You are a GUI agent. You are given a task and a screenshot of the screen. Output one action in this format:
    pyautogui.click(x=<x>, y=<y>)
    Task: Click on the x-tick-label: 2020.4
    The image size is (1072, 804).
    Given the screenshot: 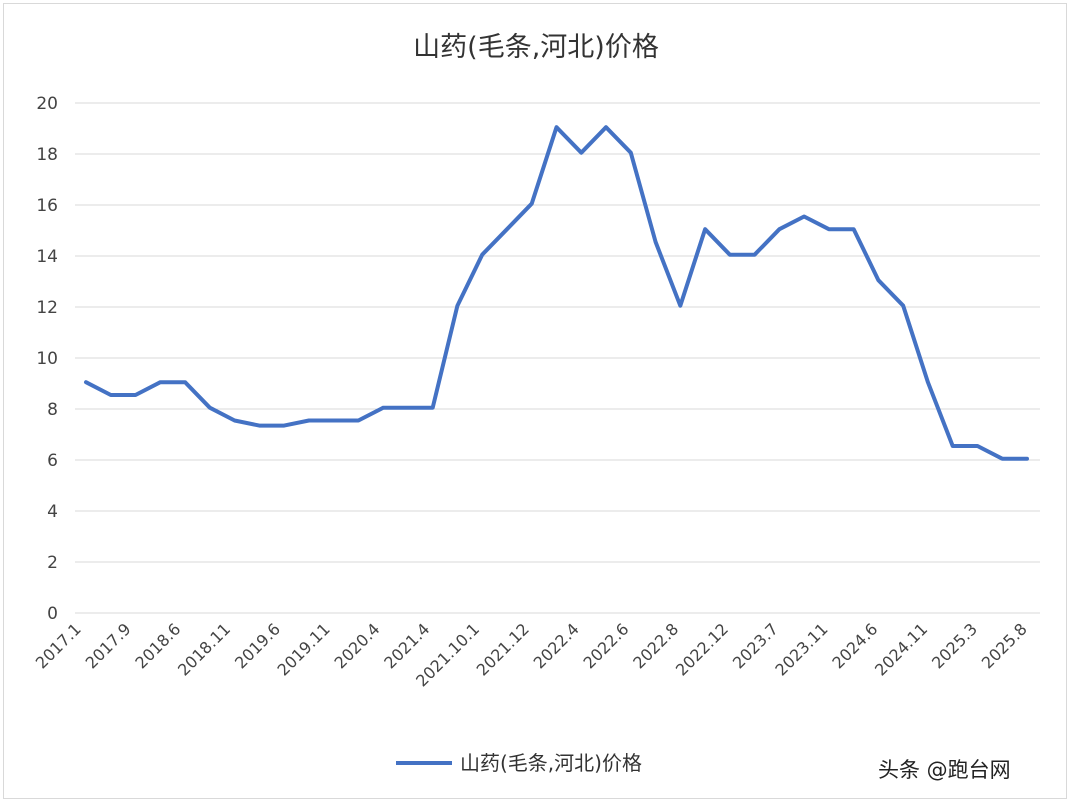 What is the action you would take?
    pyautogui.click(x=357, y=645)
    